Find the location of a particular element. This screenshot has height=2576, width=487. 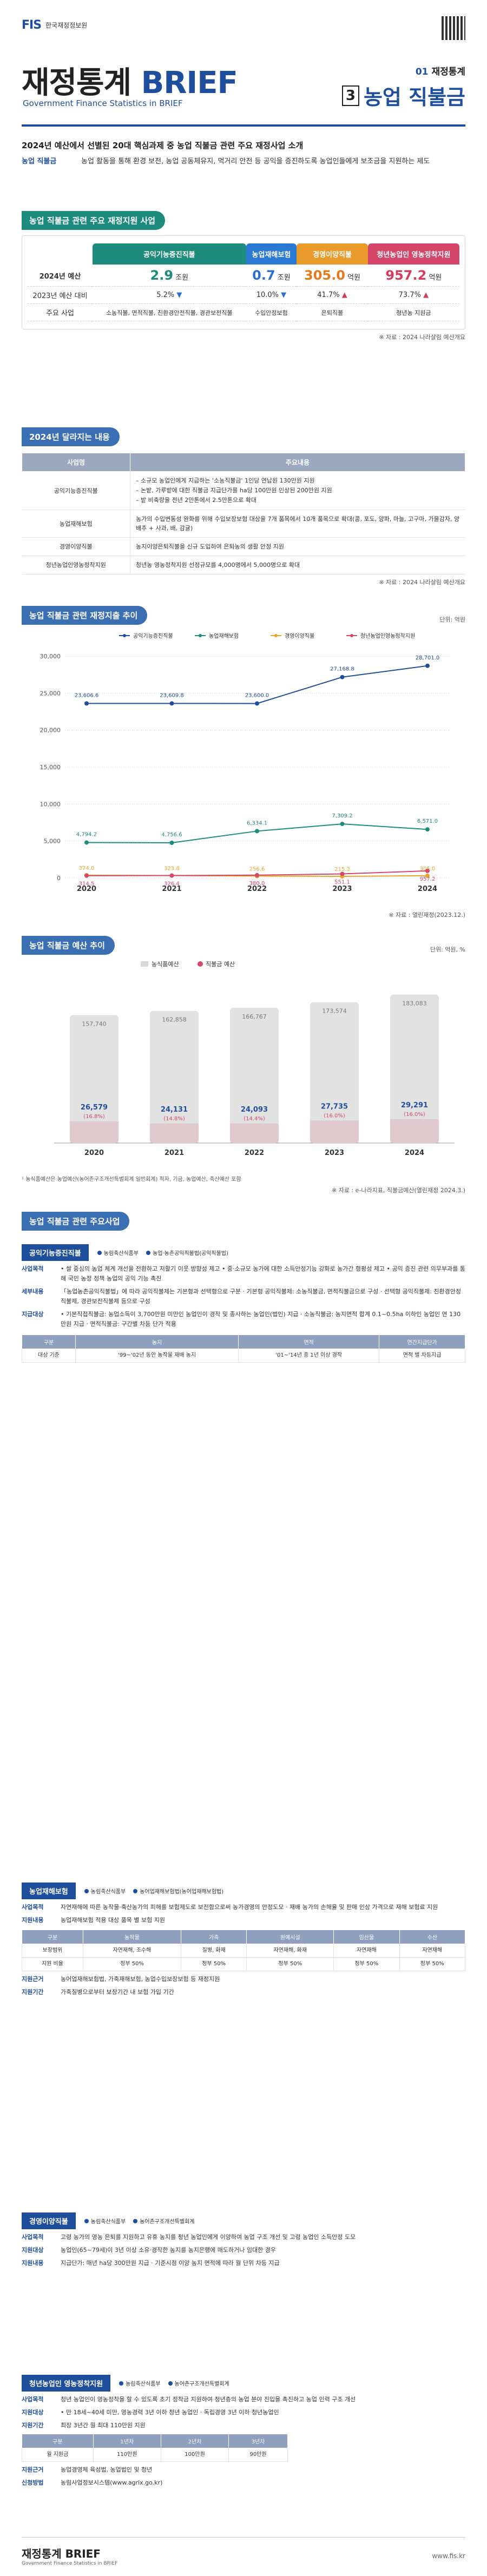

support-table: 구분 1년차 2년차 3년차 월 지원금 110만원 100만원 90만원 is located at coordinates (155, 2448).